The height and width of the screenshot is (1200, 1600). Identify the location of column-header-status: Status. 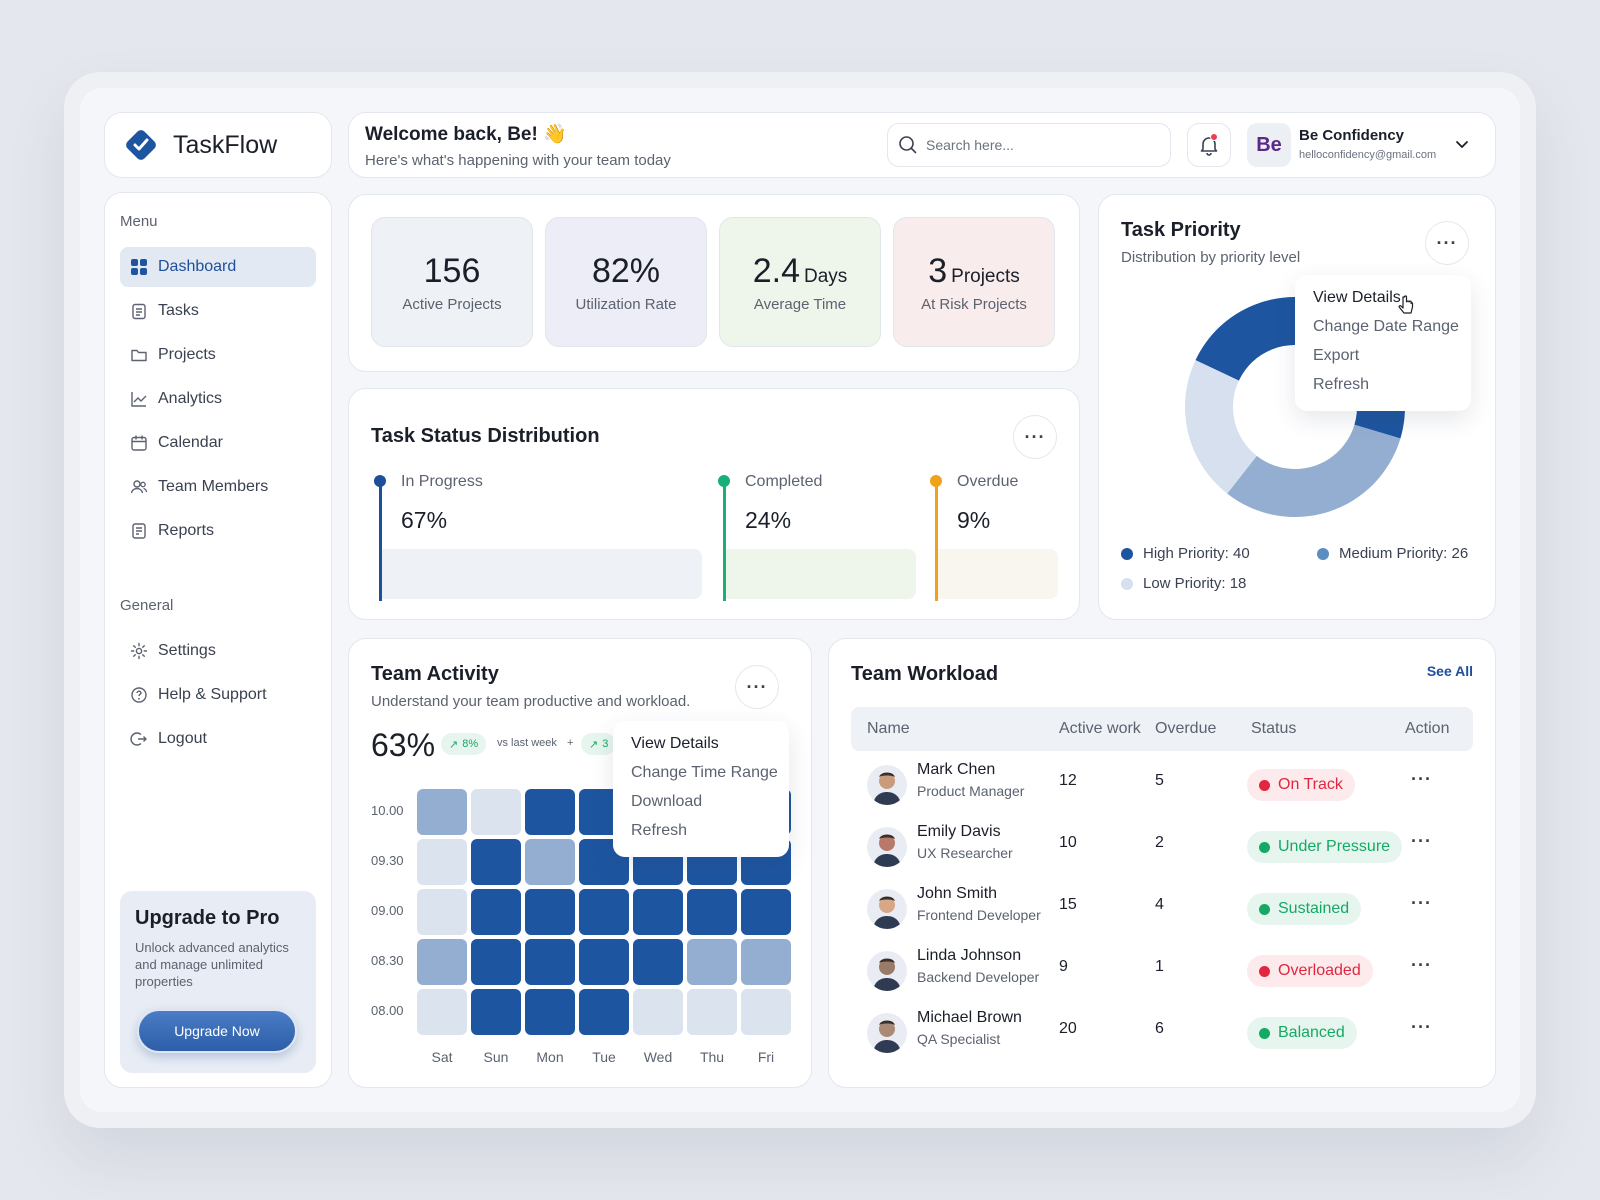
(1274, 728).